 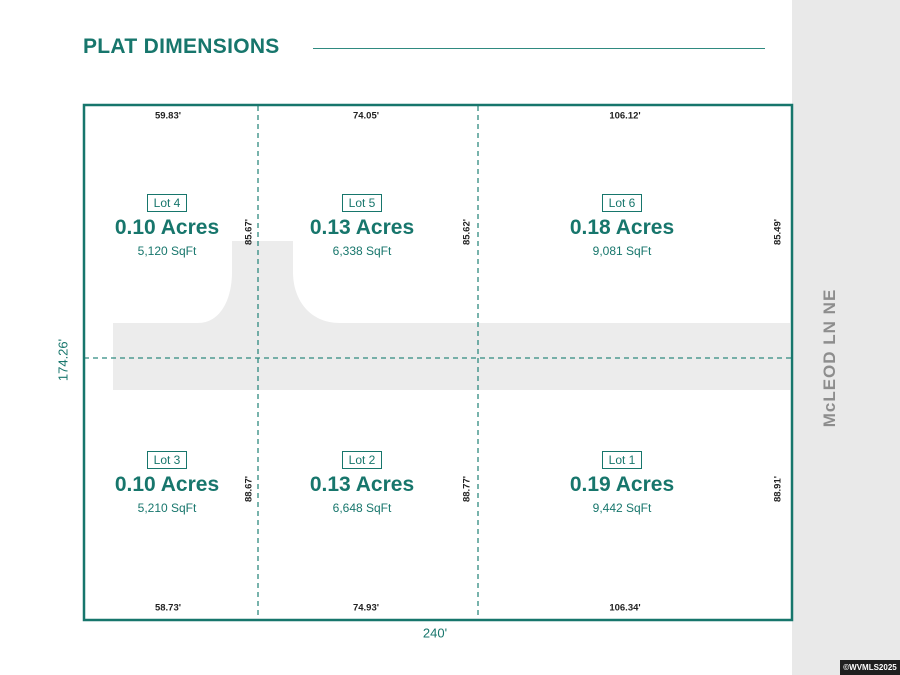 I want to click on bottom-dimension-lot-3: 58.73', so click(x=168, y=608).